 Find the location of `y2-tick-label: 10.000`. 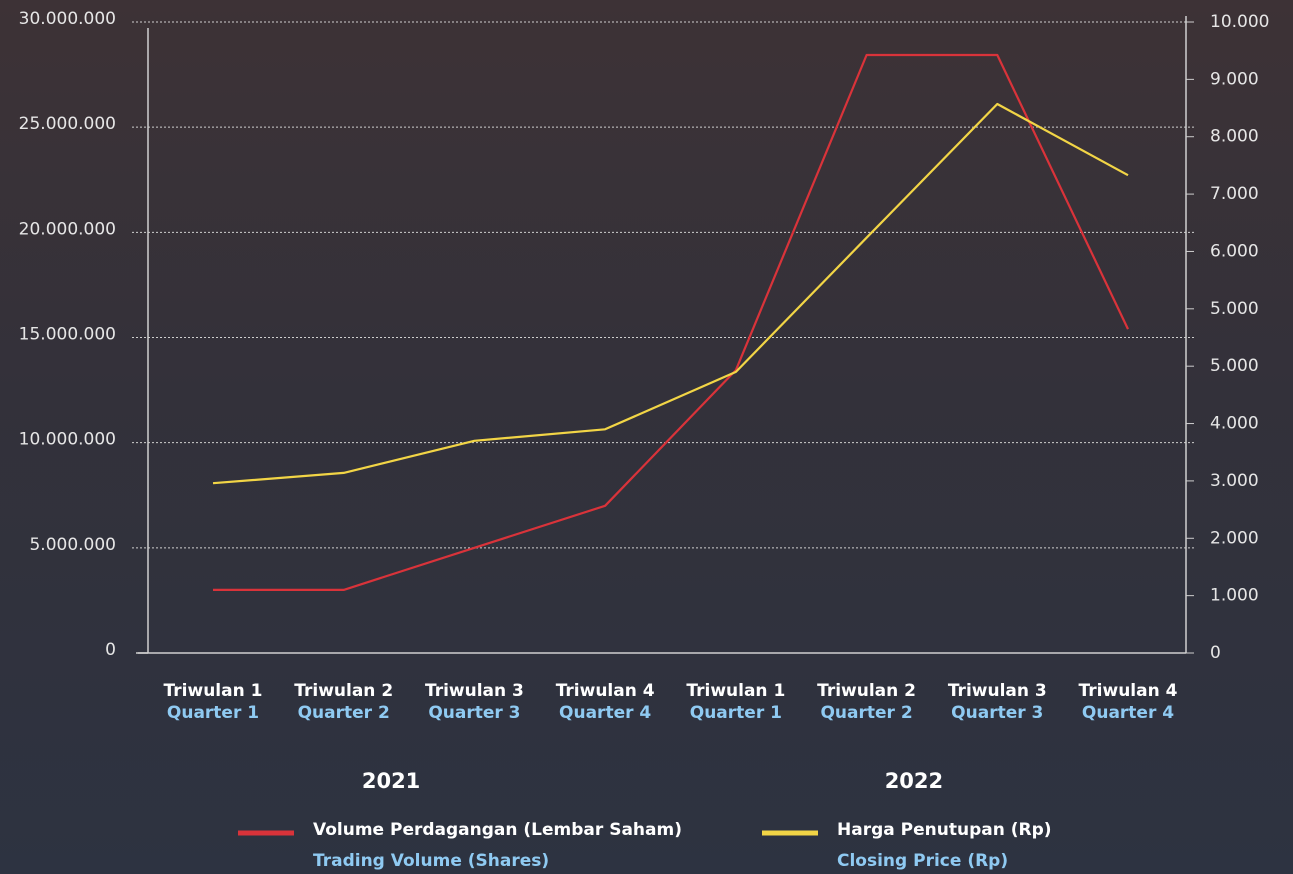

y2-tick-label: 10.000 is located at coordinates (1239, 22).